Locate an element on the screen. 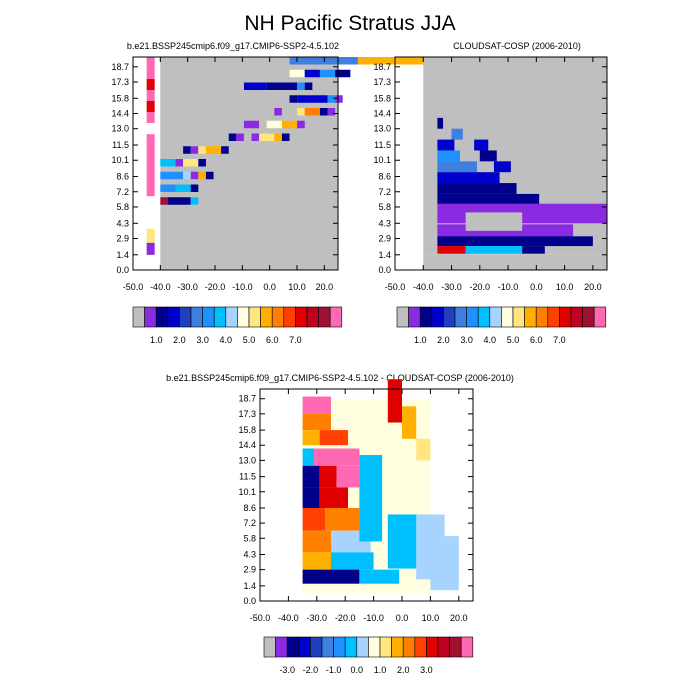  y-tick-label: 1.4 is located at coordinates (122, 255).